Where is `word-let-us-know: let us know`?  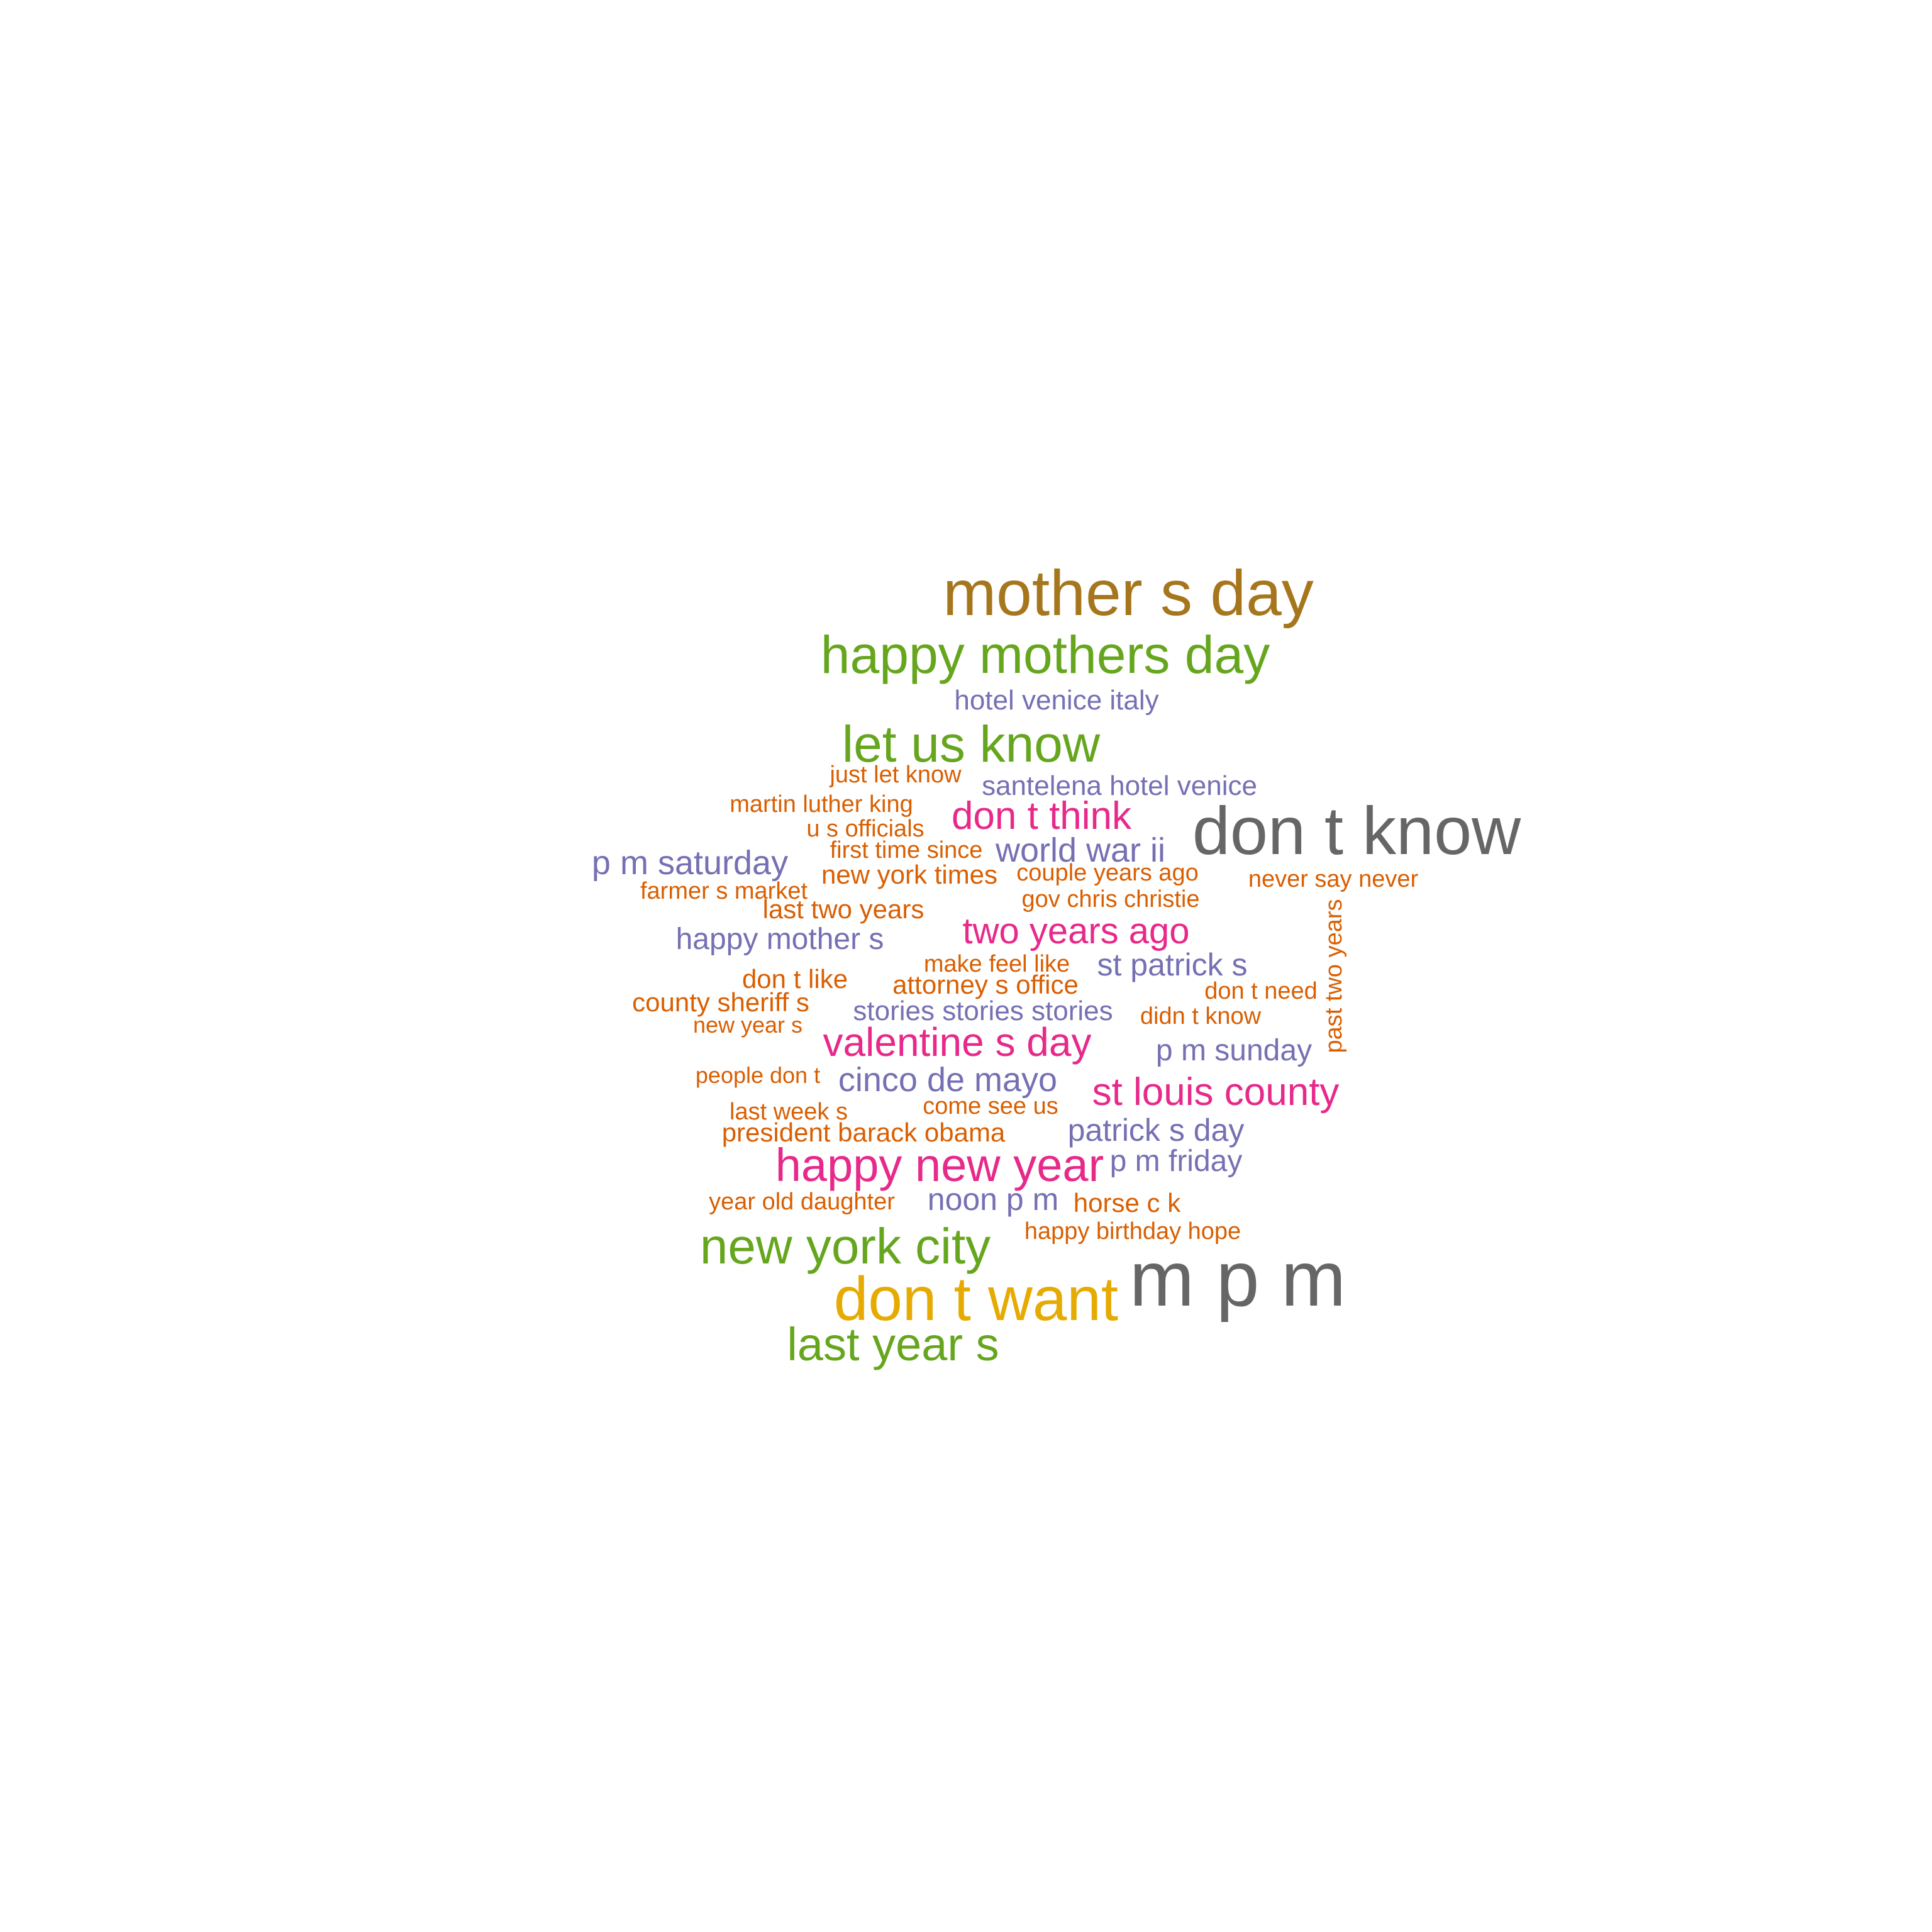
word-let-us-know: let us know is located at coordinates (971, 744).